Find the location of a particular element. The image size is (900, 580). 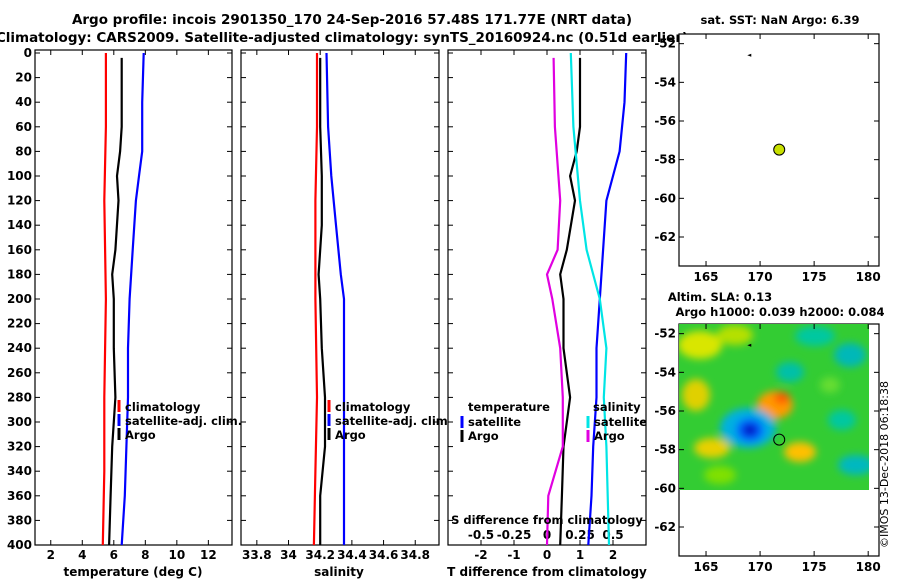

x2-tick-label: -0.5 is located at coordinates (481, 535).